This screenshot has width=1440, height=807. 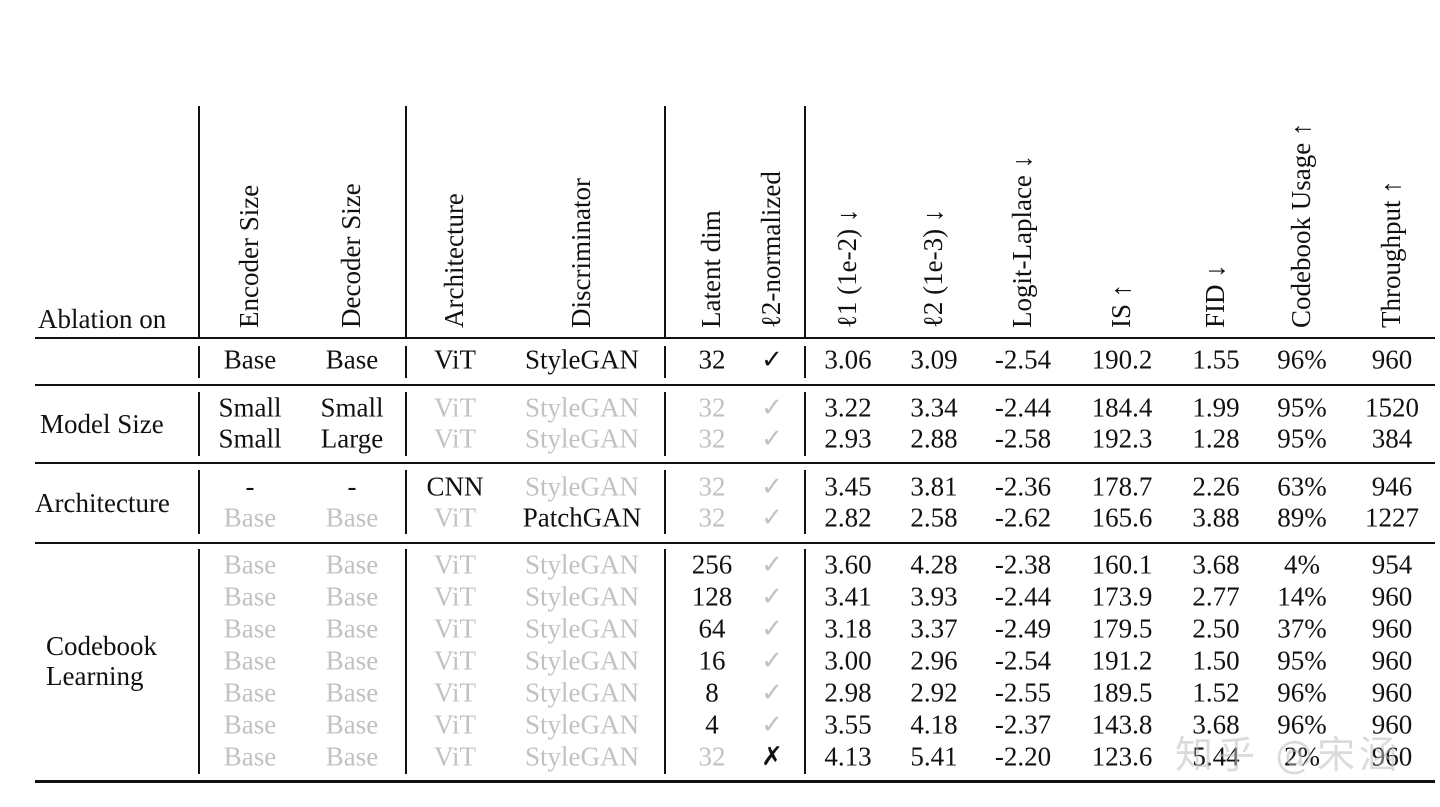 What do you see at coordinates (848, 359) in the screenshot?
I see `table-cell: 3.06` at bounding box center [848, 359].